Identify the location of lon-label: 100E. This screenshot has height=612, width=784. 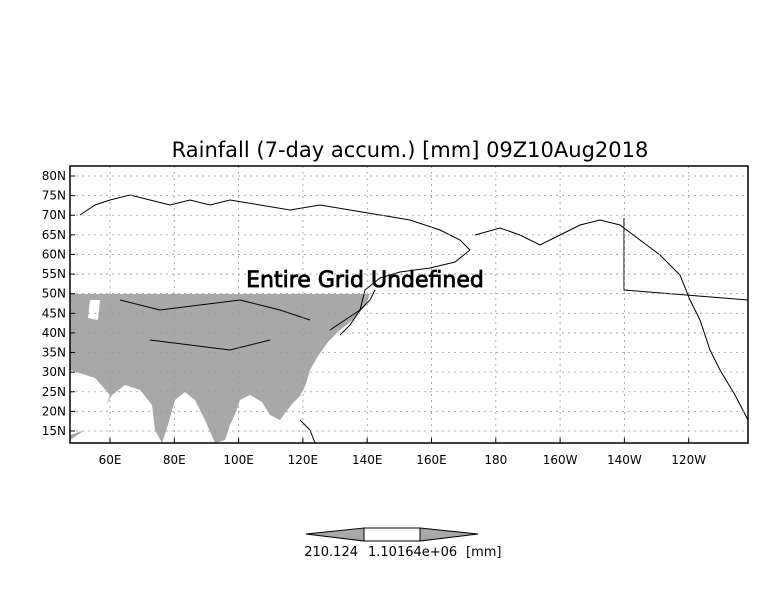
(238, 460).